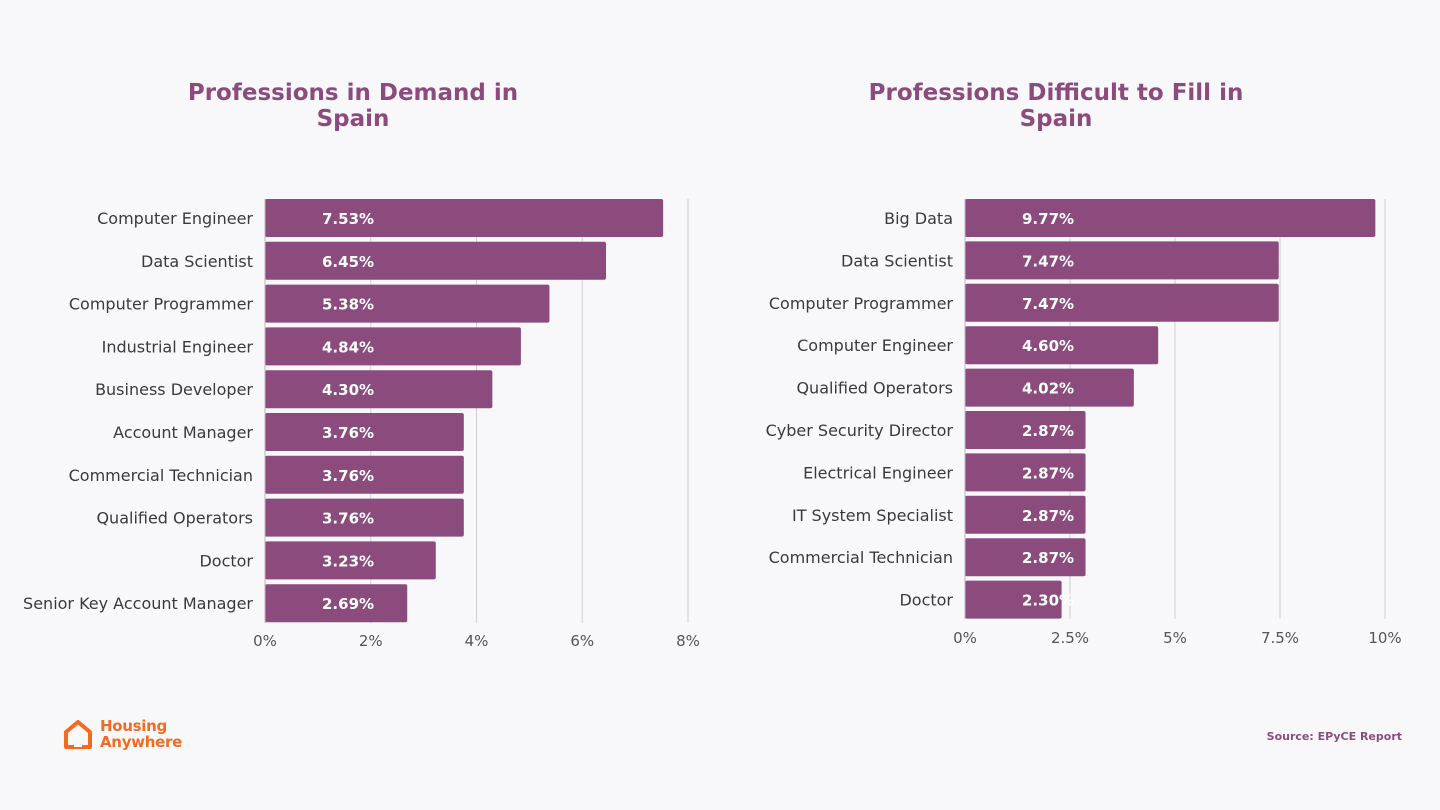  I want to click on data-label: 2.30%, so click(1048, 601).